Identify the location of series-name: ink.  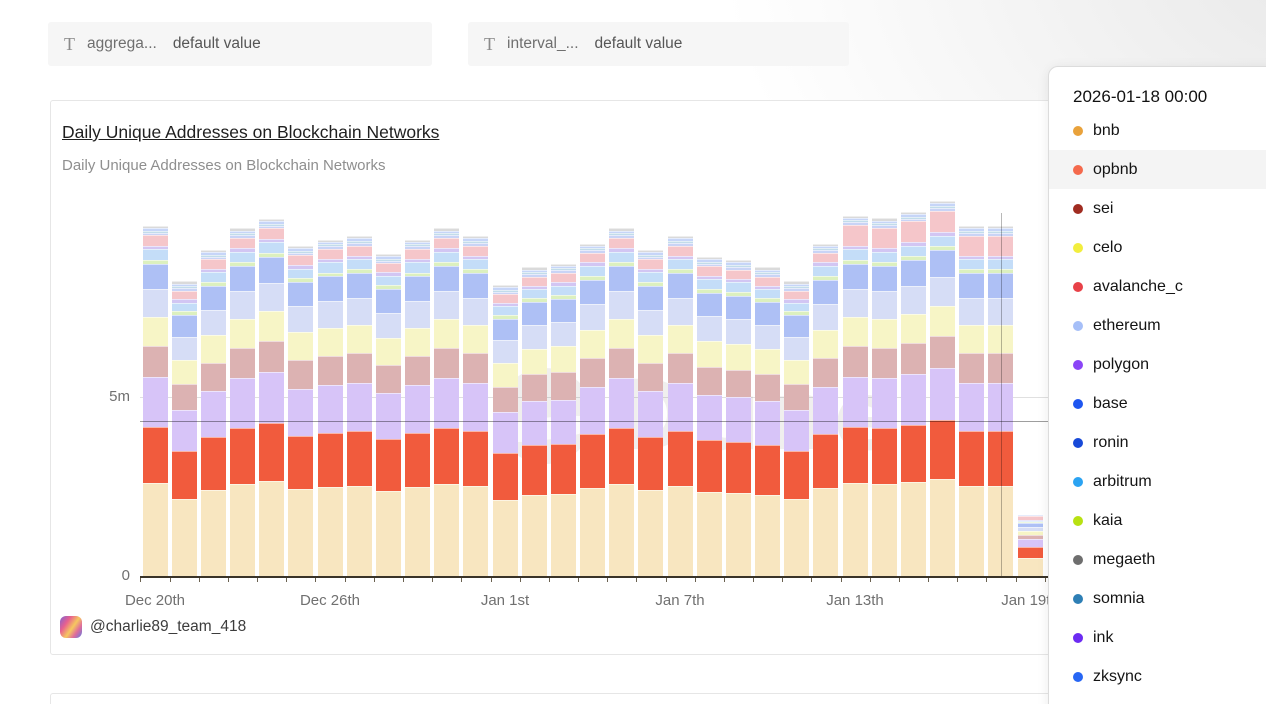
(1103, 637).